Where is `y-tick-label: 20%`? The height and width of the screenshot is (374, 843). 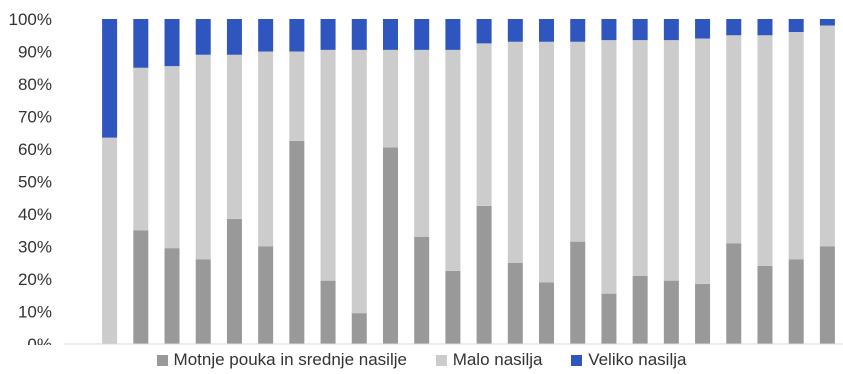
y-tick-label: 20% is located at coordinates (35, 279).